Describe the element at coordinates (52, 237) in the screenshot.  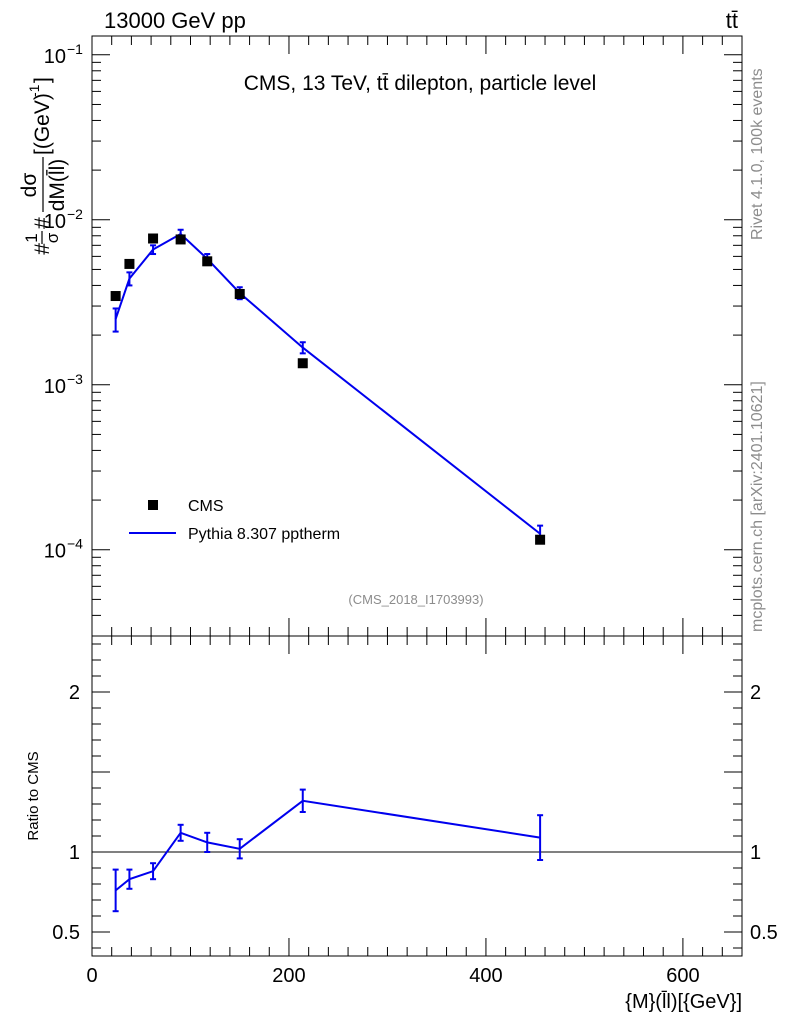
I see `ylabel-frac-den: σ` at that location.